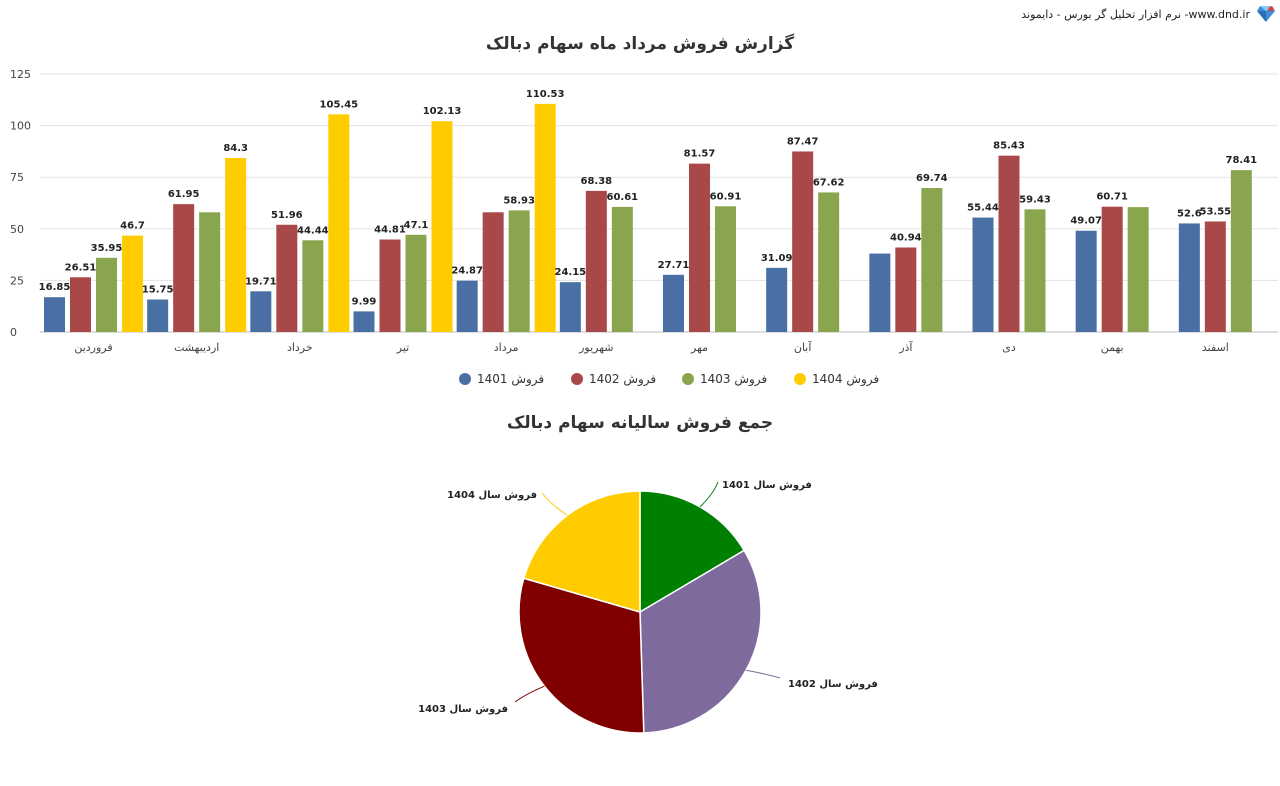 The height and width of the screenshot is (786, 1280). Describe the element at coordinates (581, 655) in the screenshot. I see `pie-slice` at that location.